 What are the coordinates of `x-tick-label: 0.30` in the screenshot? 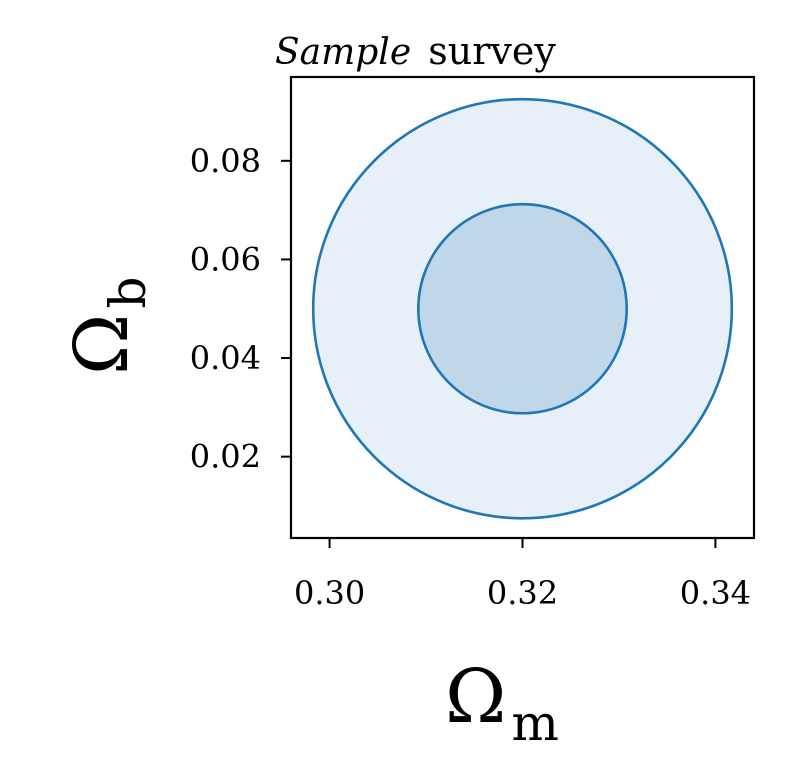 It's located at (329, 593).